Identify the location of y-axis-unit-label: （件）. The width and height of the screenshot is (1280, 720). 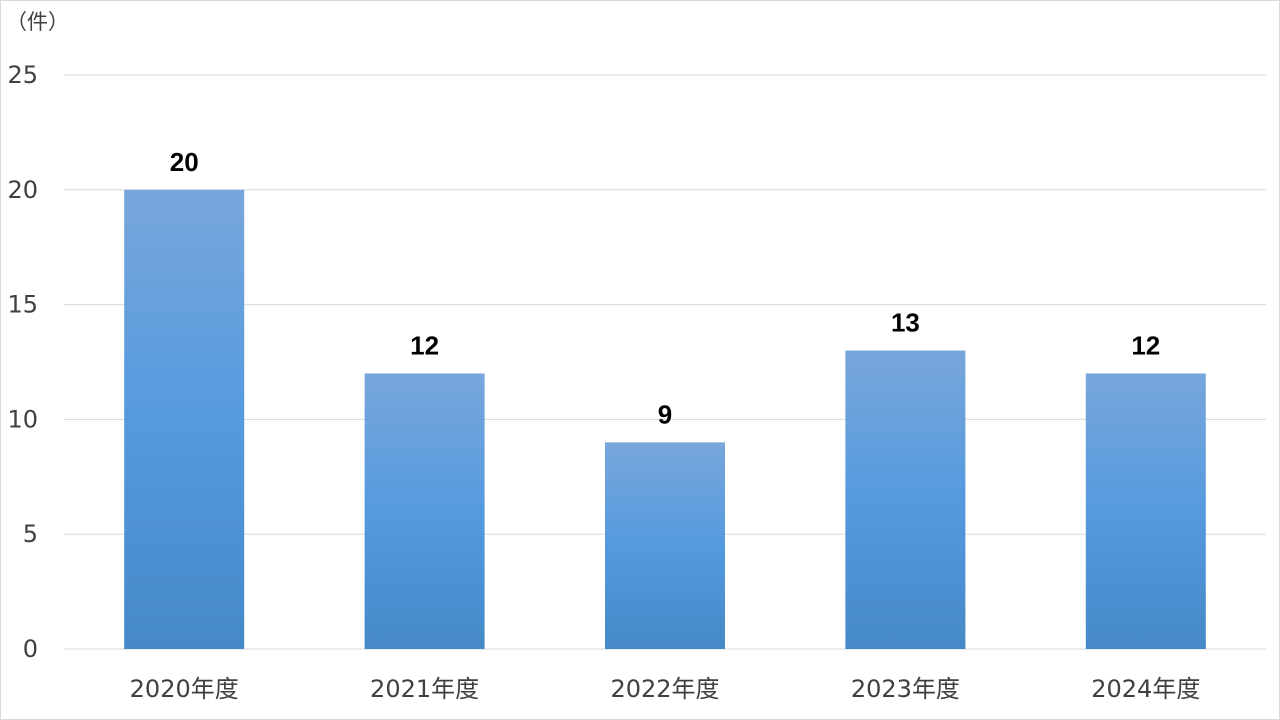
(37, 22).